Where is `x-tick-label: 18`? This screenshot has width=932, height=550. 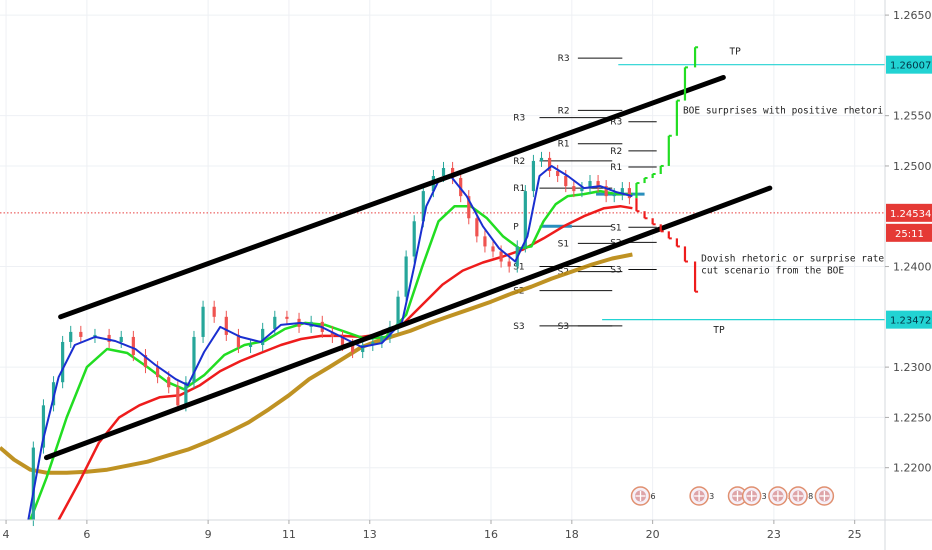 x-tick-label: 18 is located at coordinates (572, 534).